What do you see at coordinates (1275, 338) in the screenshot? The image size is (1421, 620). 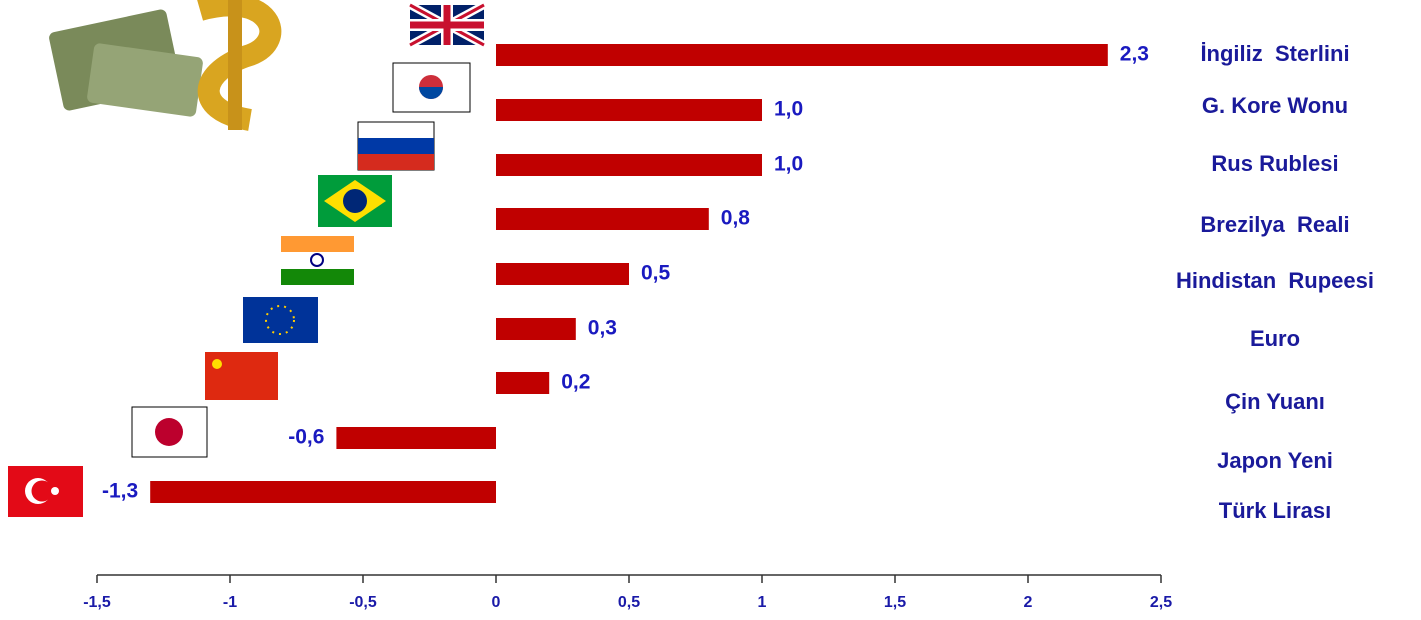 I see `category-label: Euro` at bounding box center [1275, 338].